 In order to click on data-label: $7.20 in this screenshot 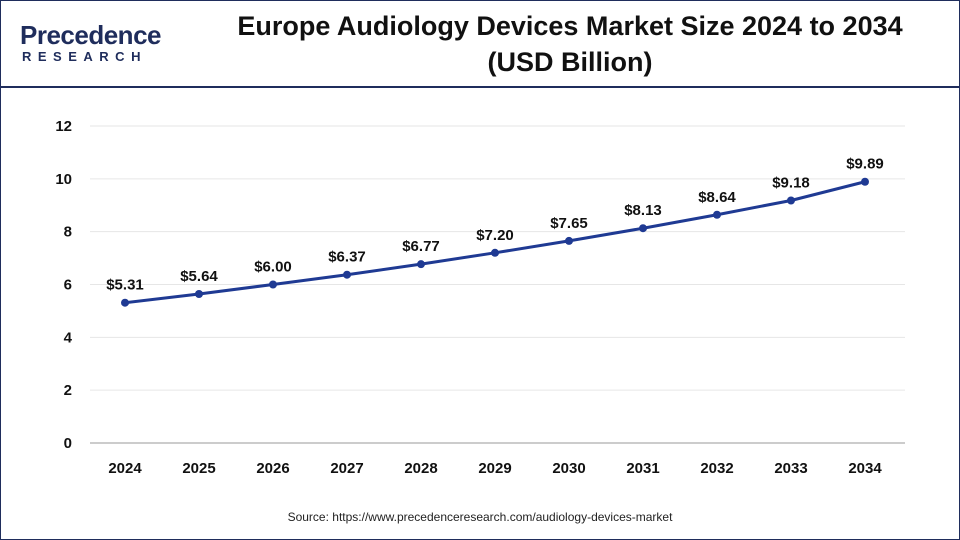, I will do `click(495, 235)`.